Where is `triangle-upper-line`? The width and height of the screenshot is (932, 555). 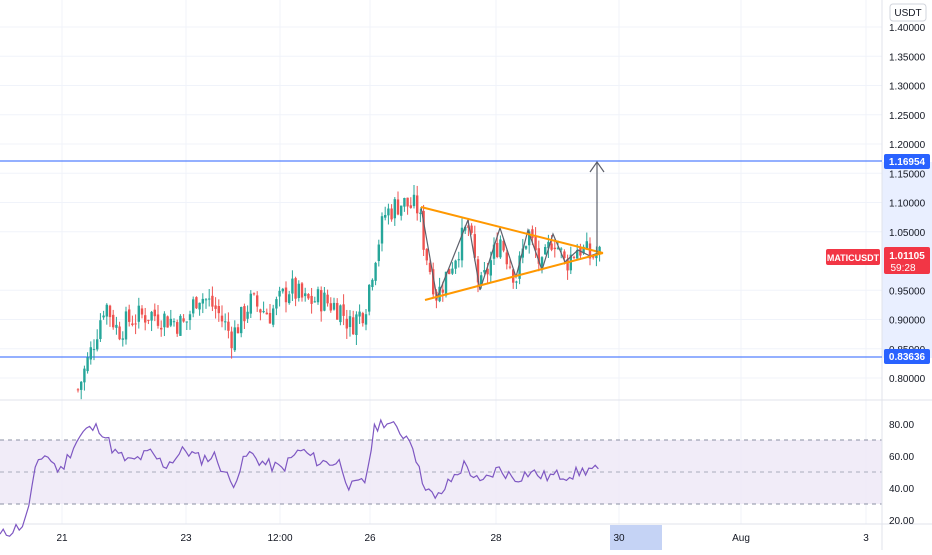
triangle-upper-line is located at coordinates (512, 230).